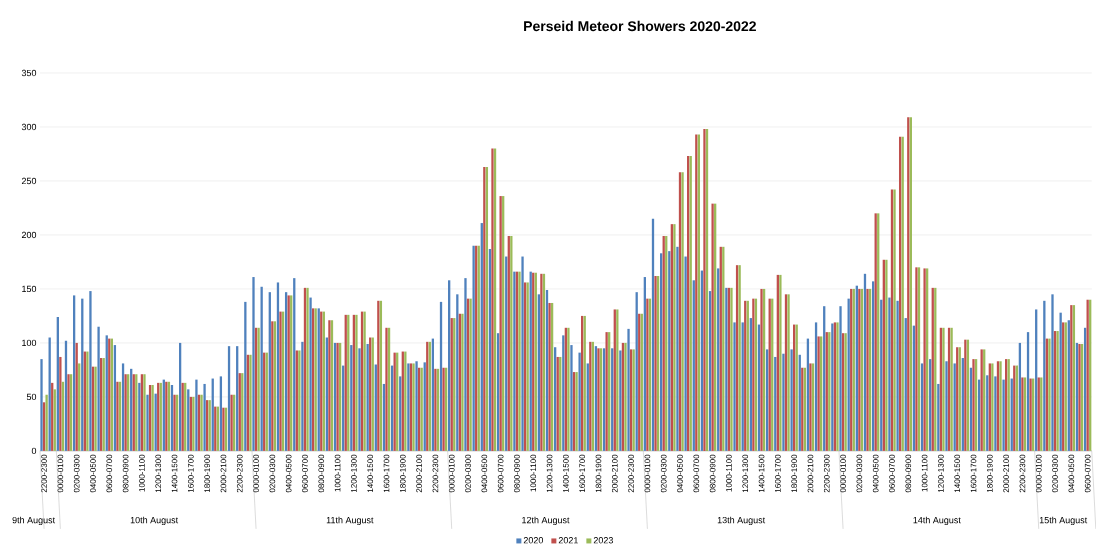  What do you see at coordinates (603, 540) in the screenshot?
I see `legend-label: 2023` at bounding box center [603, 540].